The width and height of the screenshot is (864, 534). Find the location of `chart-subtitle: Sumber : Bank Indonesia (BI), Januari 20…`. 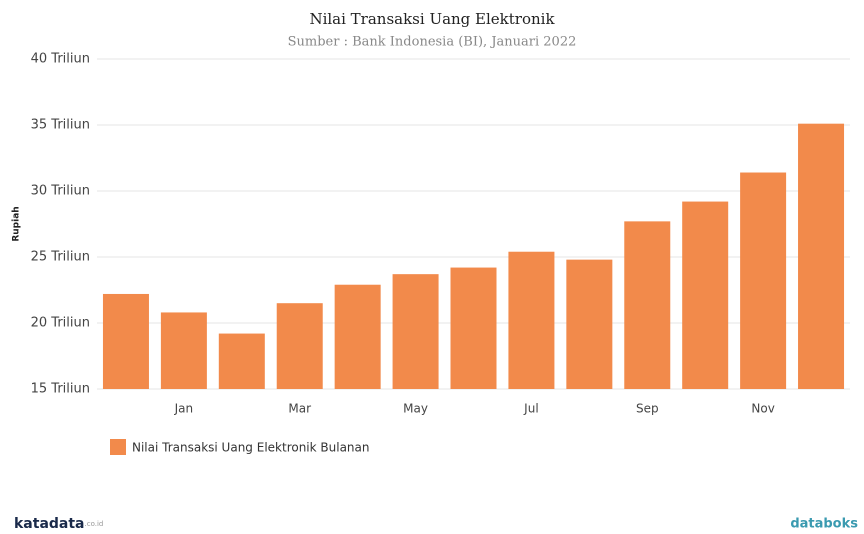

chart-subtitle: Sumber : Bank Indonesia (BI), Januari 20… is located at coordinates (432, 42).